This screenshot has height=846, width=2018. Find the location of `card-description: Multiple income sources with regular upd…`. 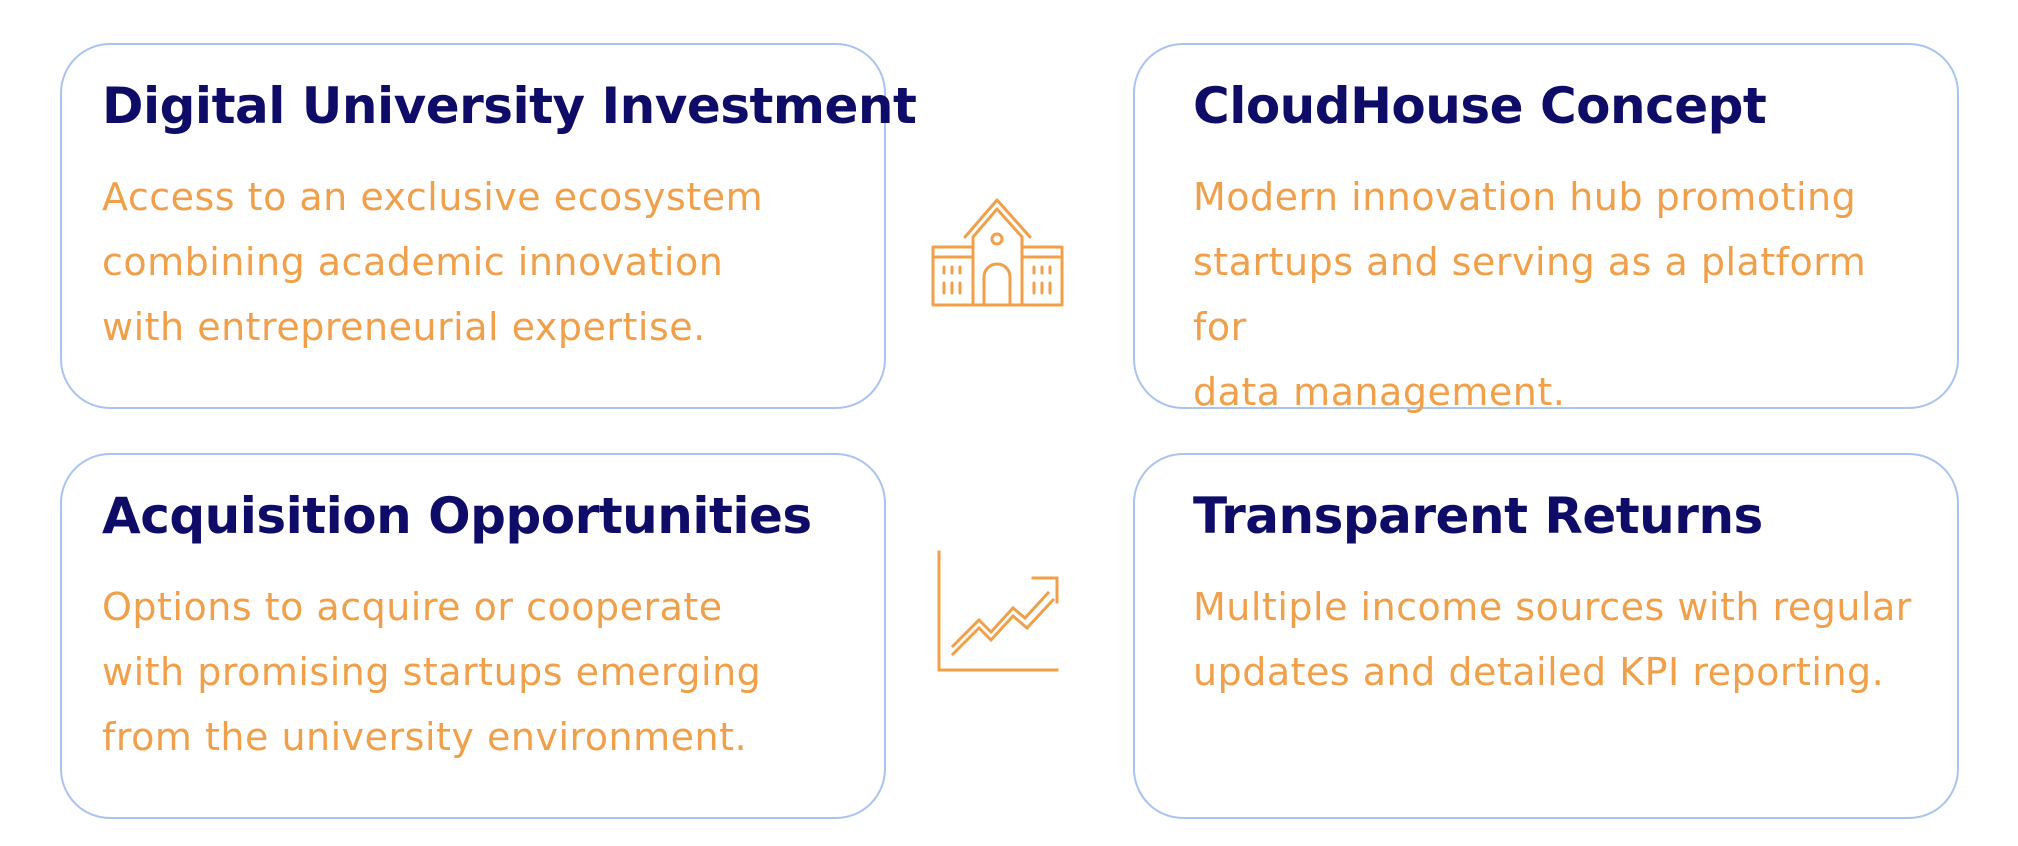

card-description: Multiple income sources with regular upd… is located at coordinates (1555, 640).